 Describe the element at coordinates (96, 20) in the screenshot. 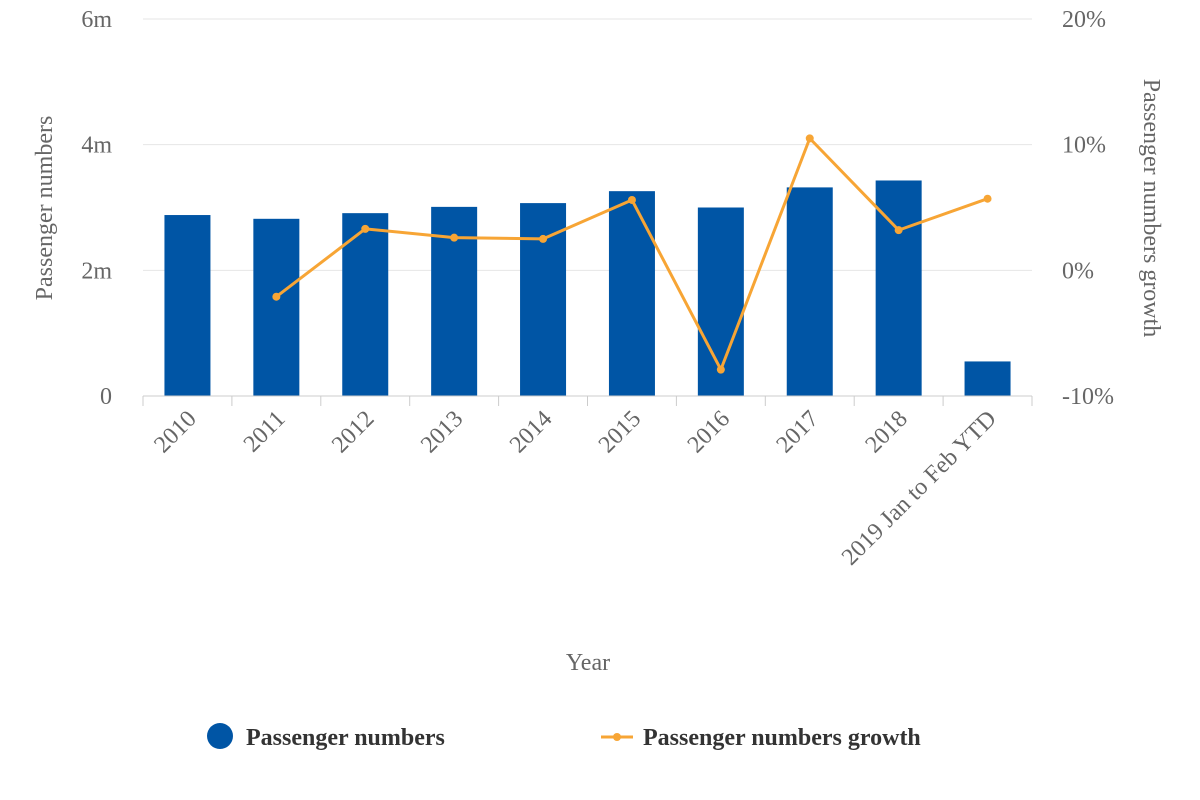

I see `y-tick-label: 6m` at that location.